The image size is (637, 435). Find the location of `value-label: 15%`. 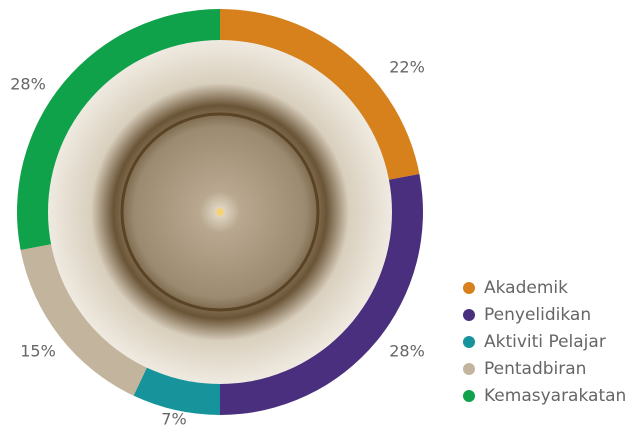

value-label: 15% is located at coordinates (38, 351).